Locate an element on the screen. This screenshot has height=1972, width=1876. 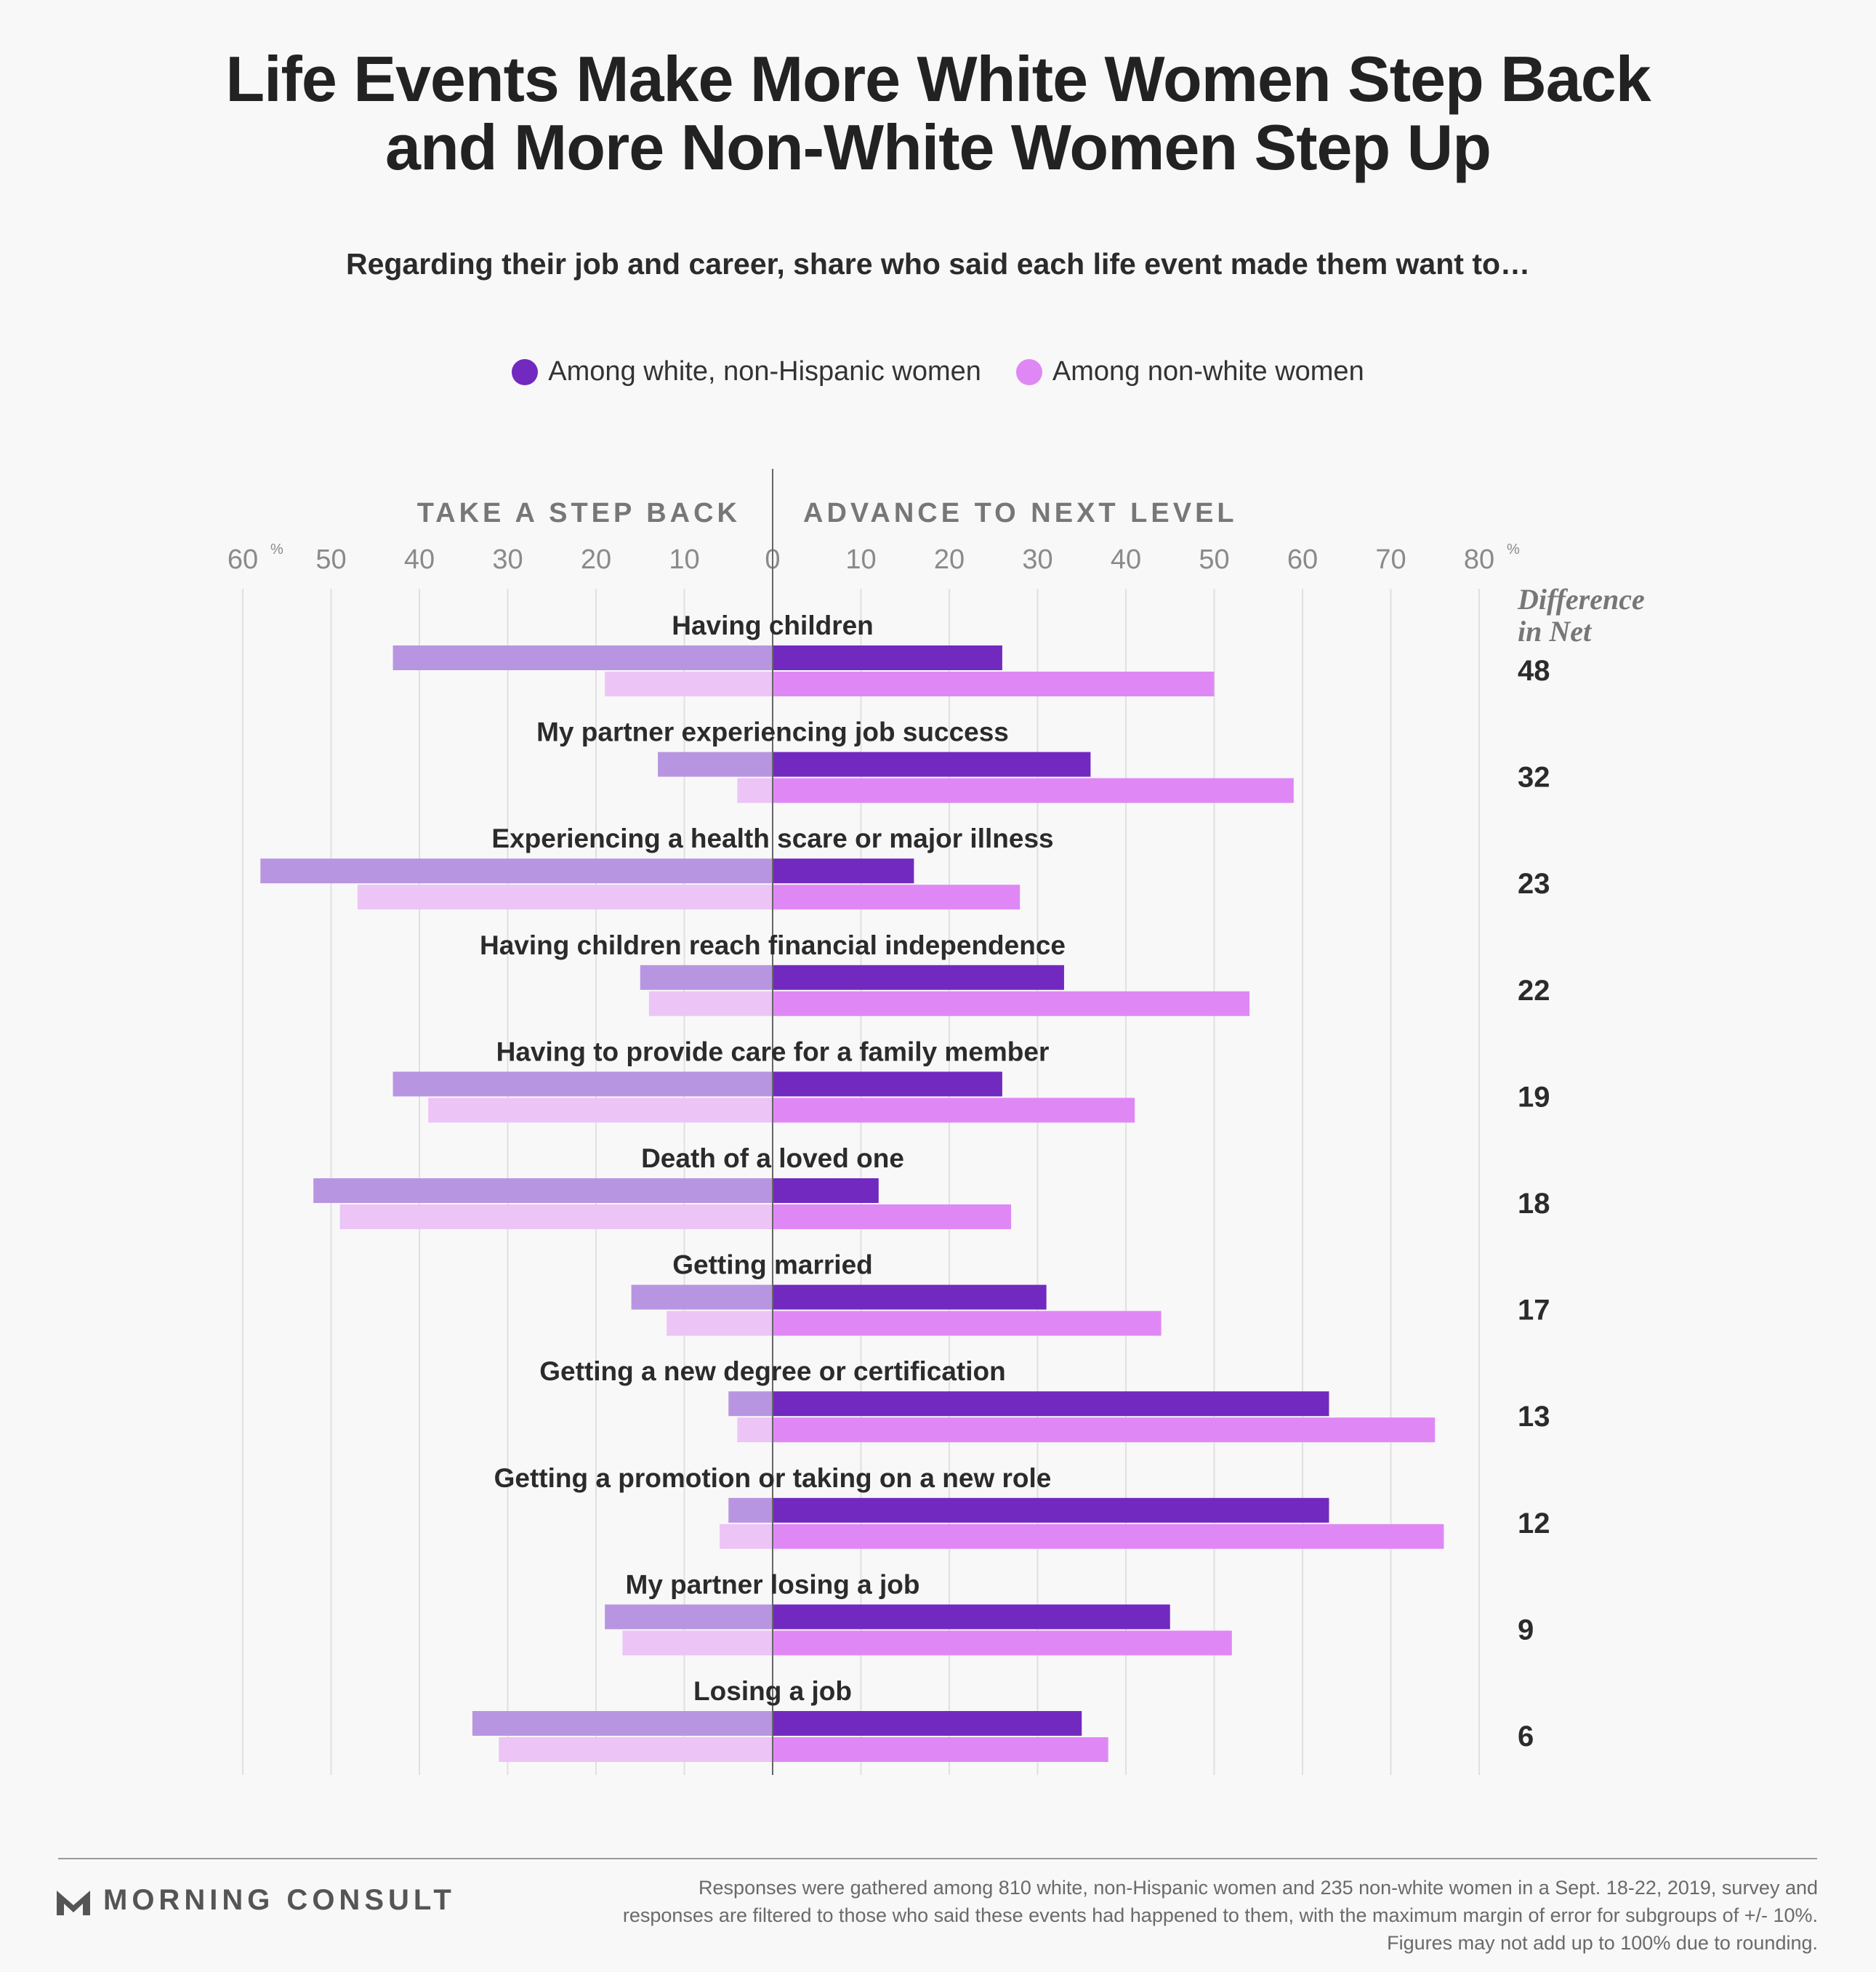
morning-consult-logo-icon is located at coordinates (73, 1902).